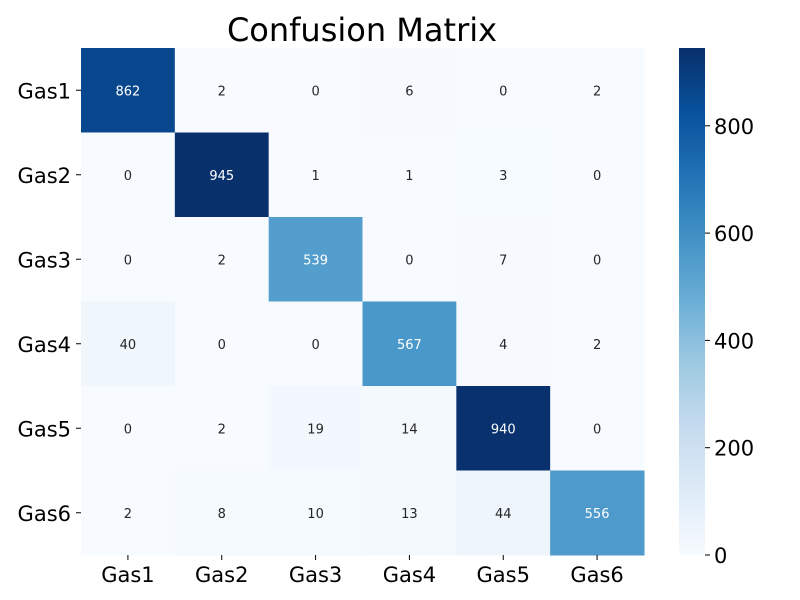 The width and height of the screenshot is (800, 600). Describe the element at coordinates (127, 575) in the screenshot. I see `x-tick-label: Gas1` at that location.